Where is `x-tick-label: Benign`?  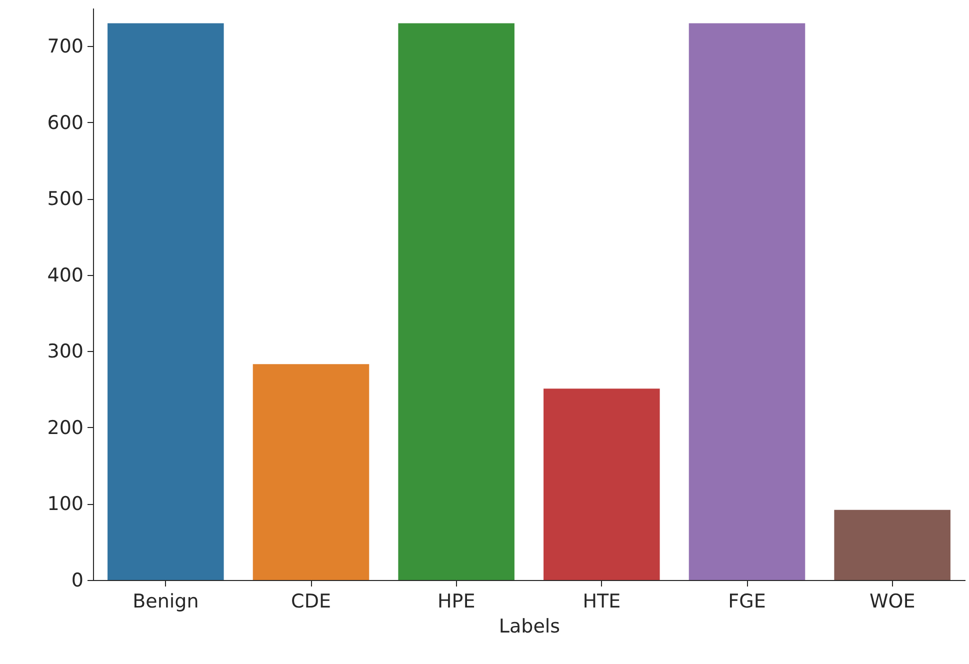 x-tick-label: Benign is located at coordinates (165, 601).